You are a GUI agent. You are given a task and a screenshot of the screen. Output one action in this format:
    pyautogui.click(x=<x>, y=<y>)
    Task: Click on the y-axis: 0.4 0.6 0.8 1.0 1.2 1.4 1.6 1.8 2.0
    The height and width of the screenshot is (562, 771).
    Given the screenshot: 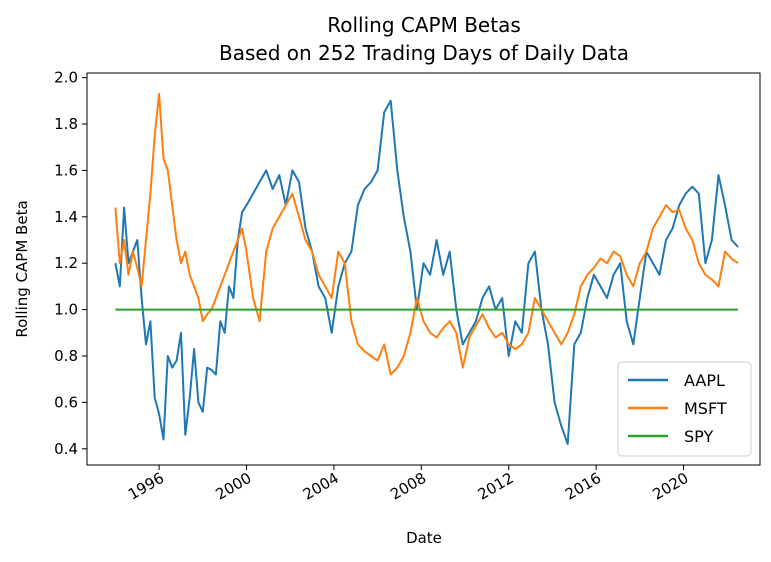 What is the action you would take?
    pyautogui.click(x=70, y=263)
    